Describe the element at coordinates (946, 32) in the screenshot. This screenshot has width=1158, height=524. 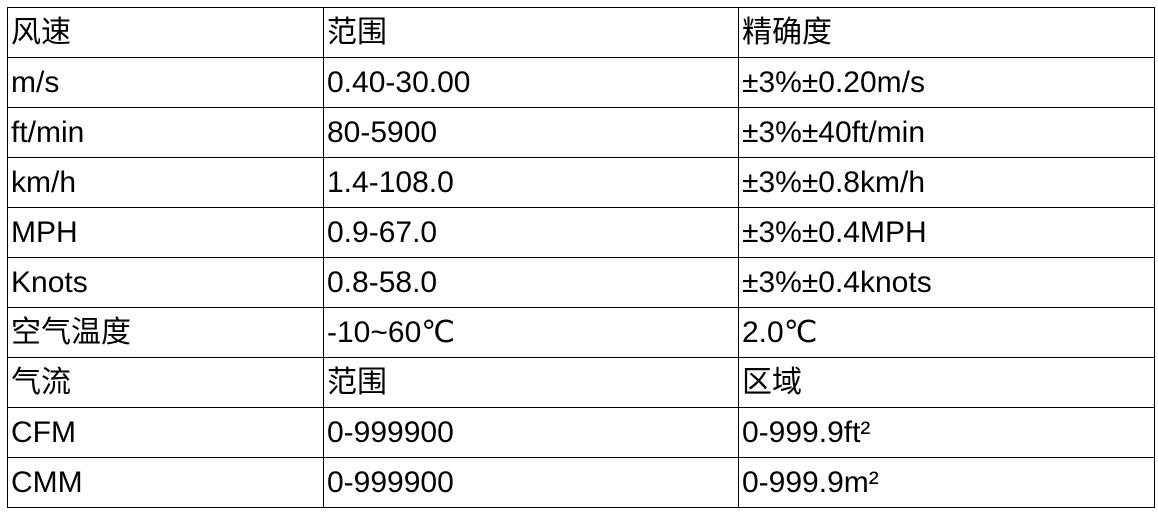
I see `table-cell: 精确度` at that location.